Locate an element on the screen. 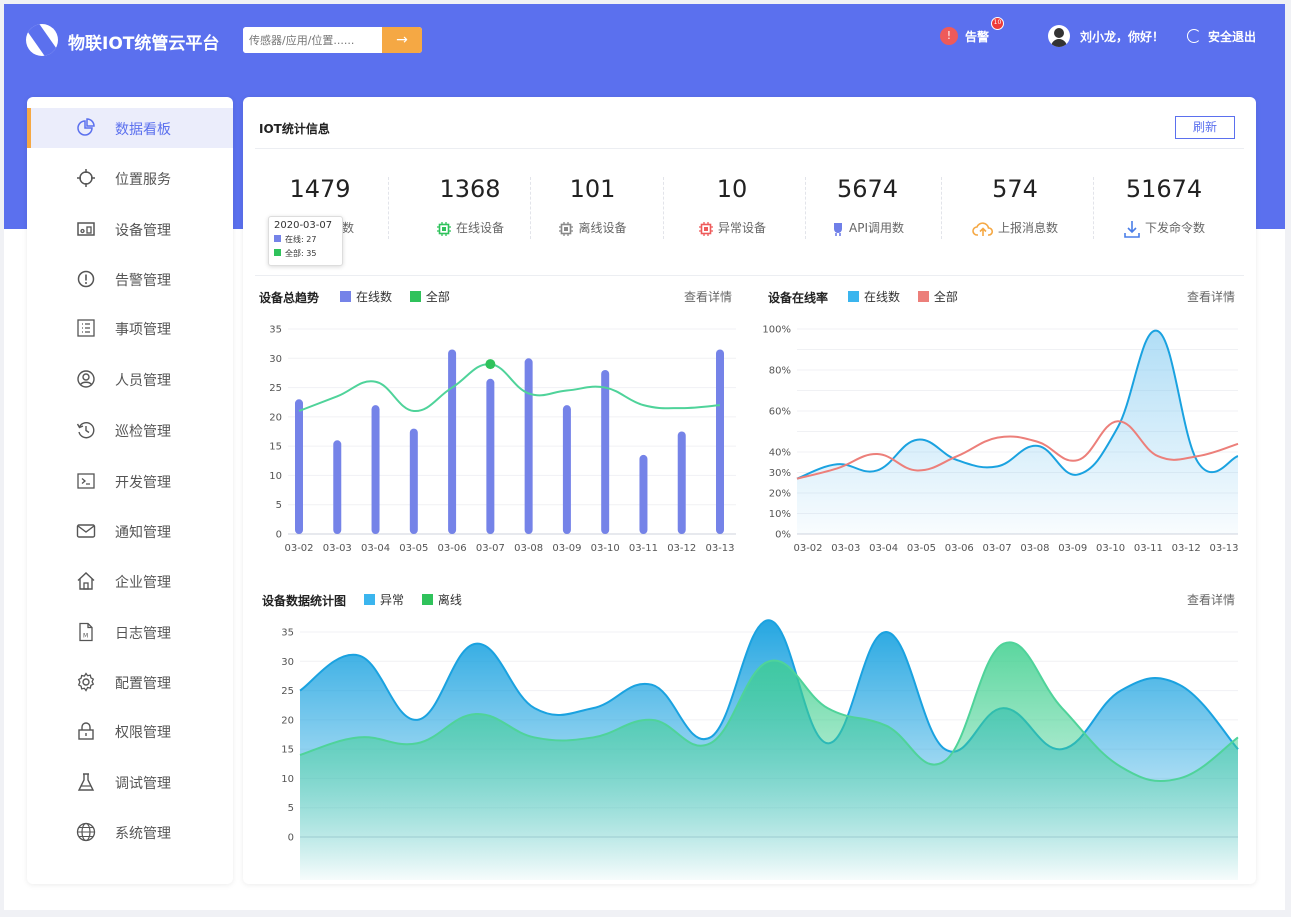  user-icon is located at coordinates (86, 379).